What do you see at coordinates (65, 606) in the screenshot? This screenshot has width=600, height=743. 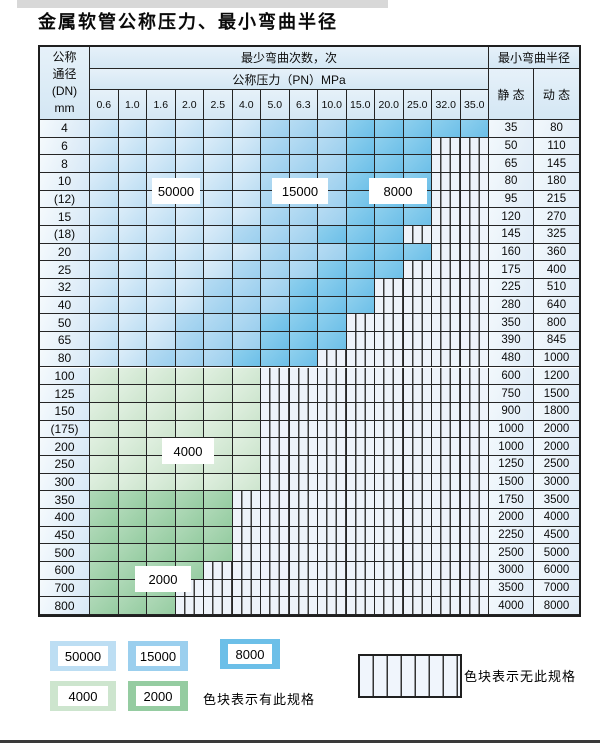 I see `dn-cell-800: 800` at bounding box center [65, 606].